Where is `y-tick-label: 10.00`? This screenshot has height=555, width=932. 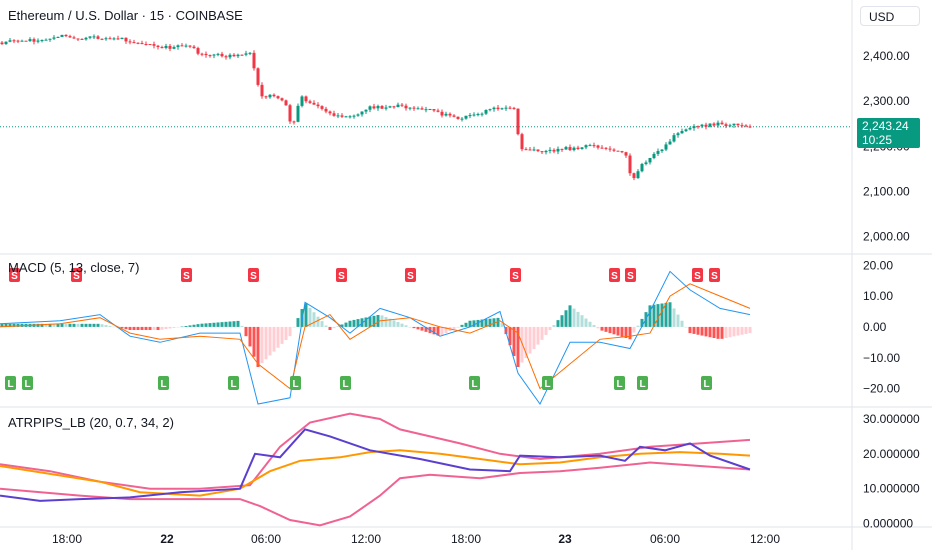 y-tick-label: 10.00 is located at coordinates (878, 296).